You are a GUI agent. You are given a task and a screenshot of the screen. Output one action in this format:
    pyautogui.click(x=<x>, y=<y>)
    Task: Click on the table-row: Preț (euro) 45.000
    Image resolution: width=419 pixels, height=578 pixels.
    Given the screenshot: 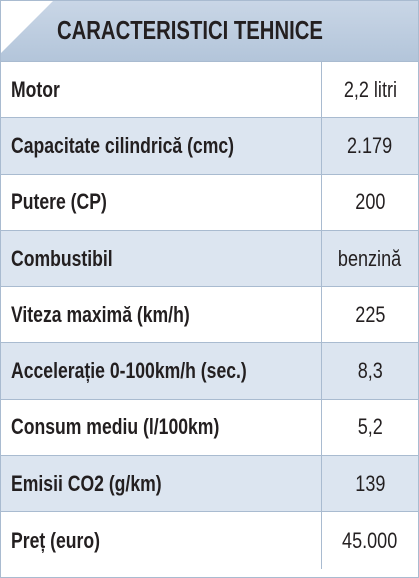 What is the action you would take?
    pyautogui.click(x=209, y=540)
    